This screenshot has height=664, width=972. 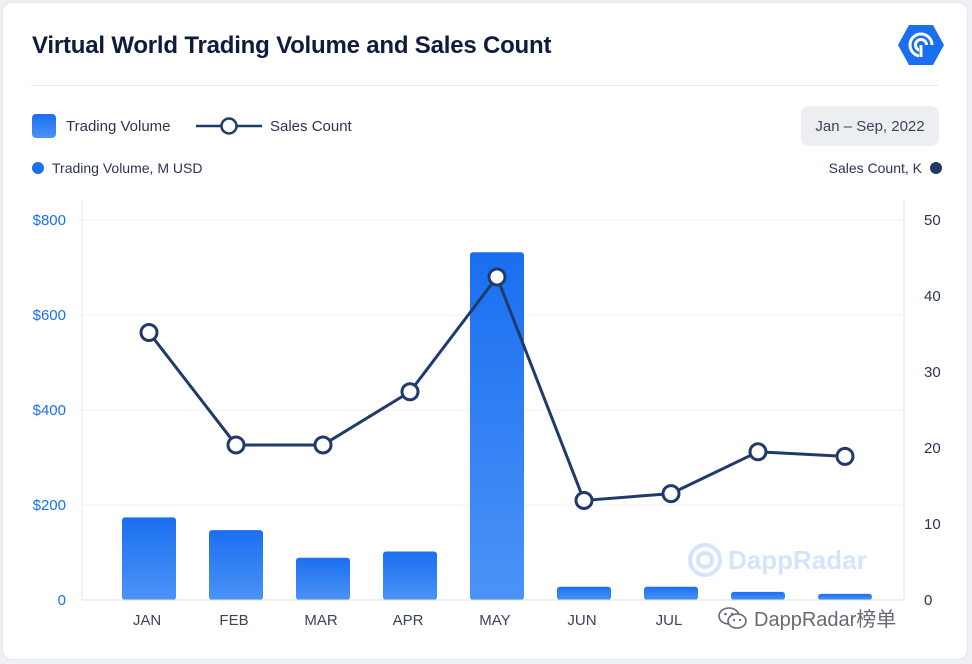 What do you see at coordinates (825, 620) in the screenshot?
I see `wechat-text: DappRadar榜单` at bounding box center [825, 620].